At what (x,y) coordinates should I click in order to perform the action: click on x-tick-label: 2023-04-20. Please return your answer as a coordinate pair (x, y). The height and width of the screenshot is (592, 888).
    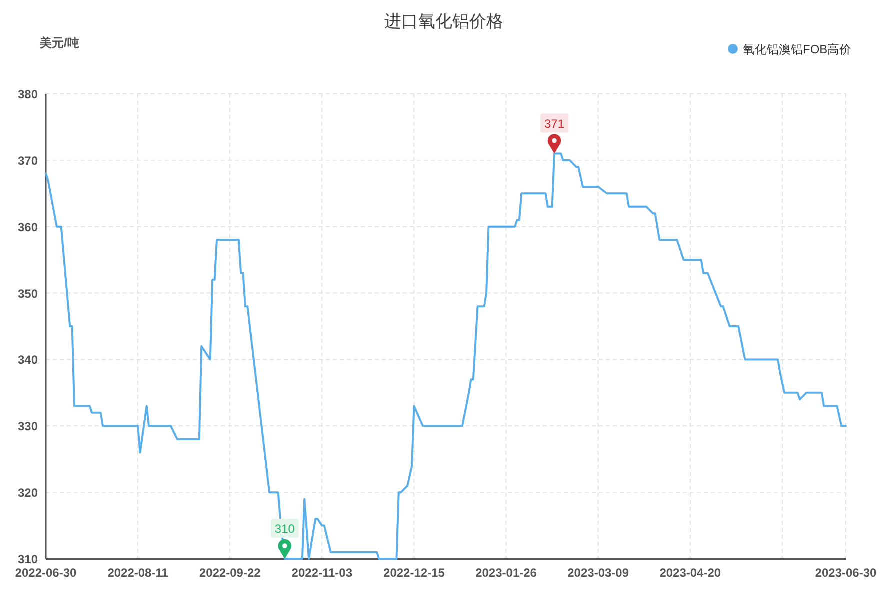
    Looking at the image, I should click on (691, 573).